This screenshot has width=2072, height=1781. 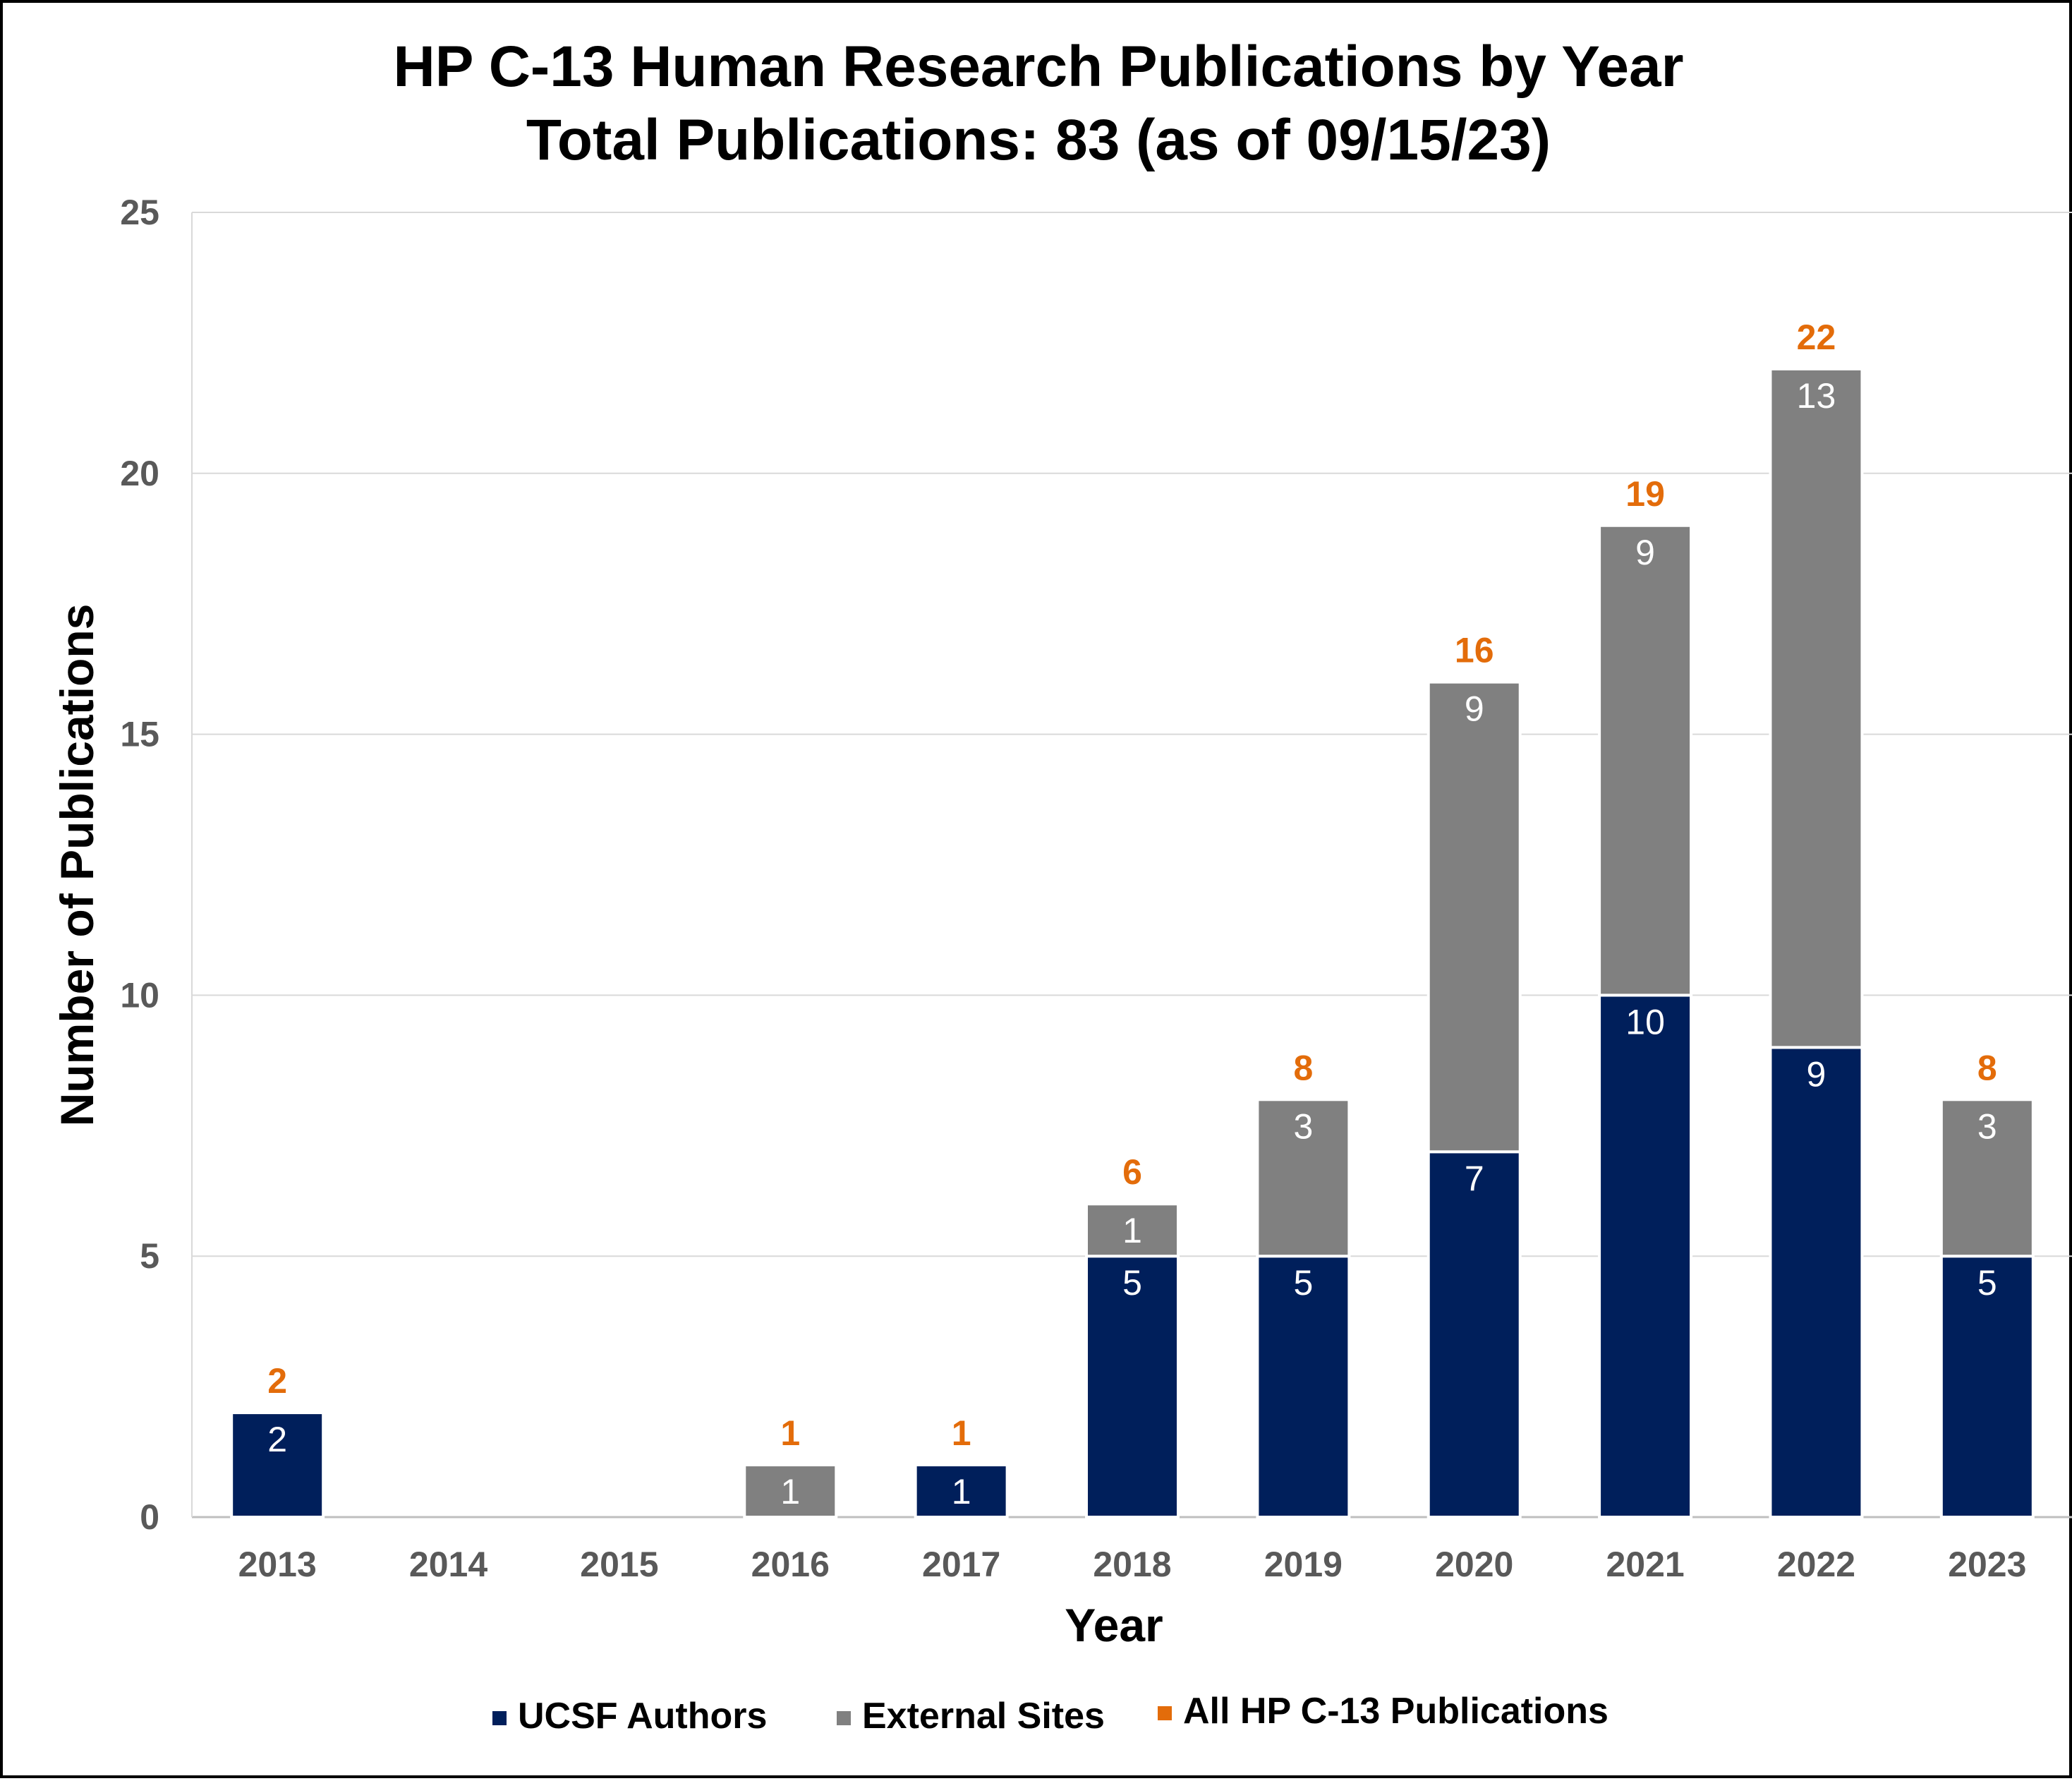 What do you see at coordinates (790, 1564) in the screenshot?
I see `x-tick-label: 2016` at bounding box center [790, 1564].